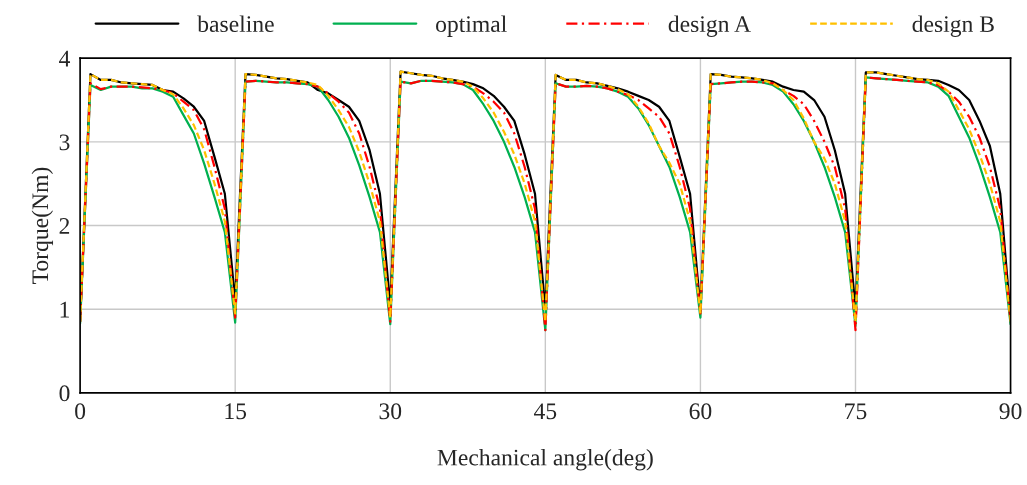 Image resolution: width=1027 pixels, height=485 pixels. What do you see at coordinates (856, 411) in the screenshot?
I see `x-tick-label: 75` at bounding box center [856, 411].